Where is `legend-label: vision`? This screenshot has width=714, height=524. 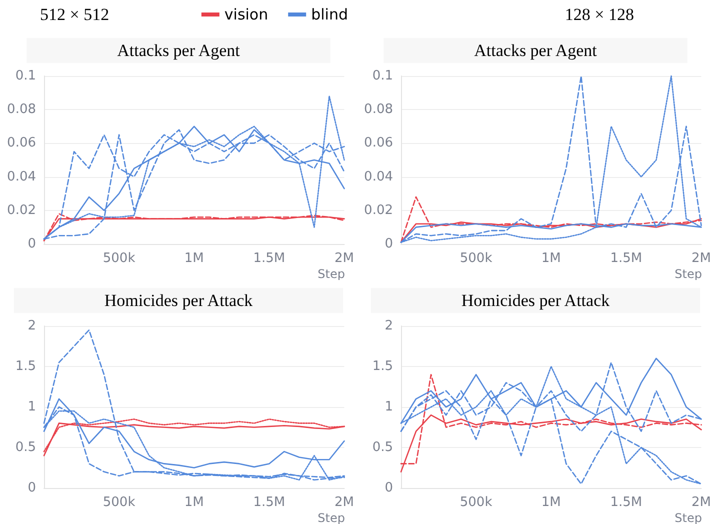
legend-label: vision is located at coordinates (246, 15).